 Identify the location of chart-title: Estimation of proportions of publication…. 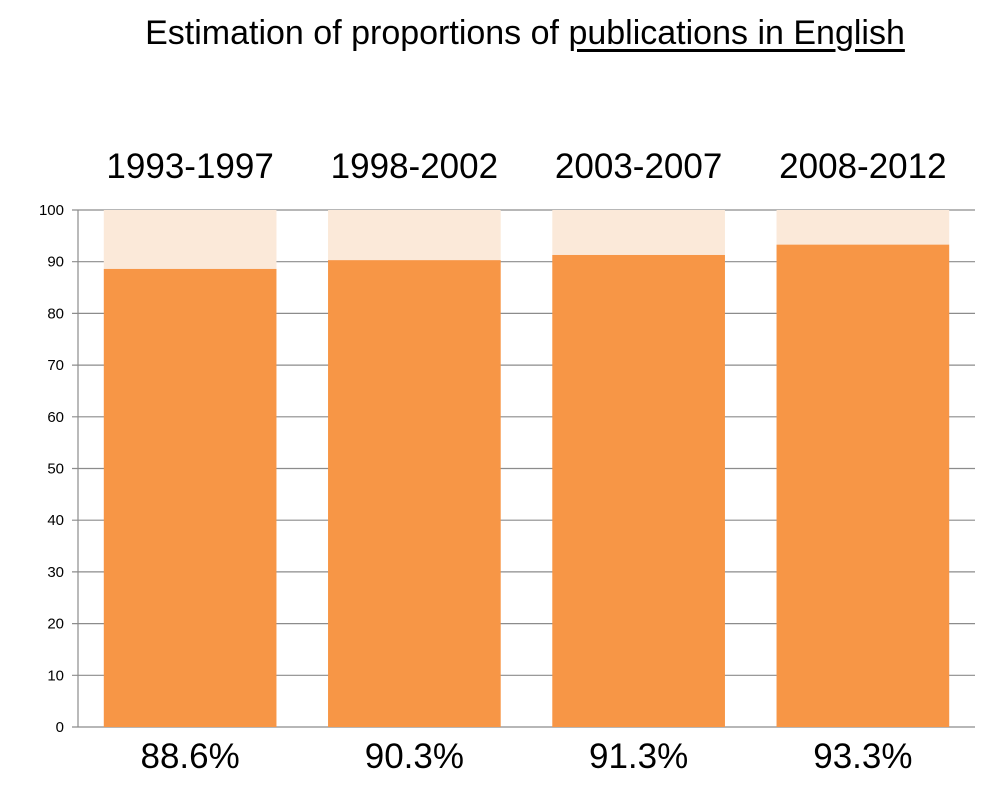
(525, 33).